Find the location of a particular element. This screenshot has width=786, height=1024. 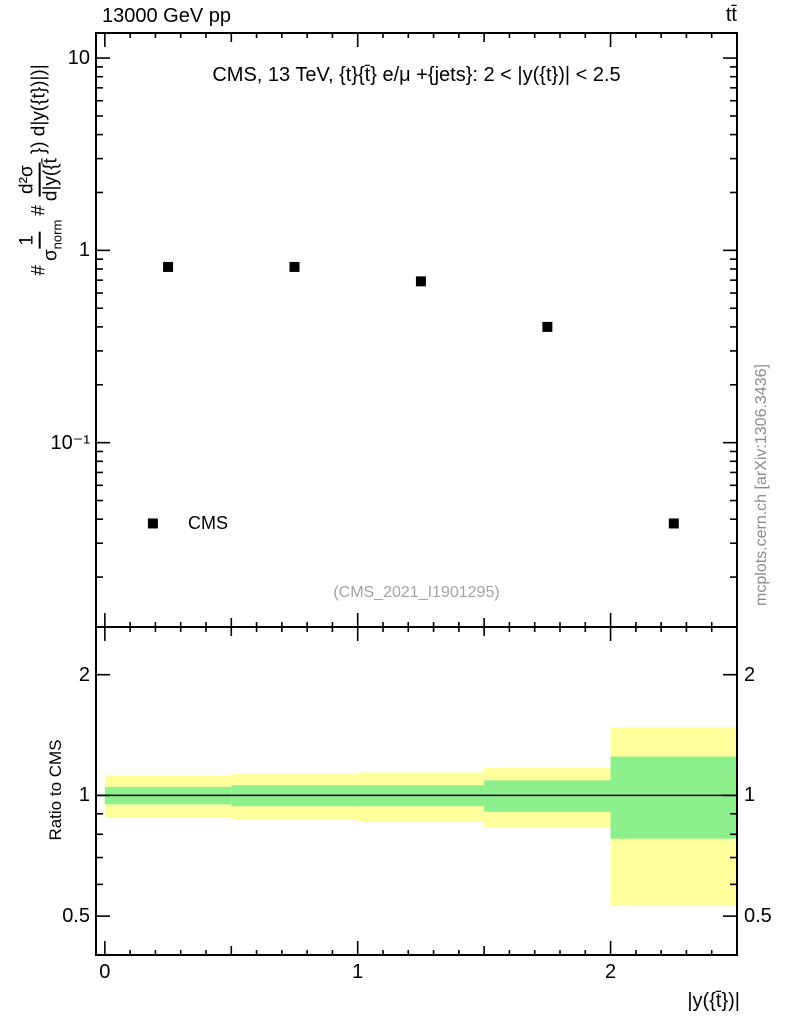

legend-marker is located at coordinates (152, 523).